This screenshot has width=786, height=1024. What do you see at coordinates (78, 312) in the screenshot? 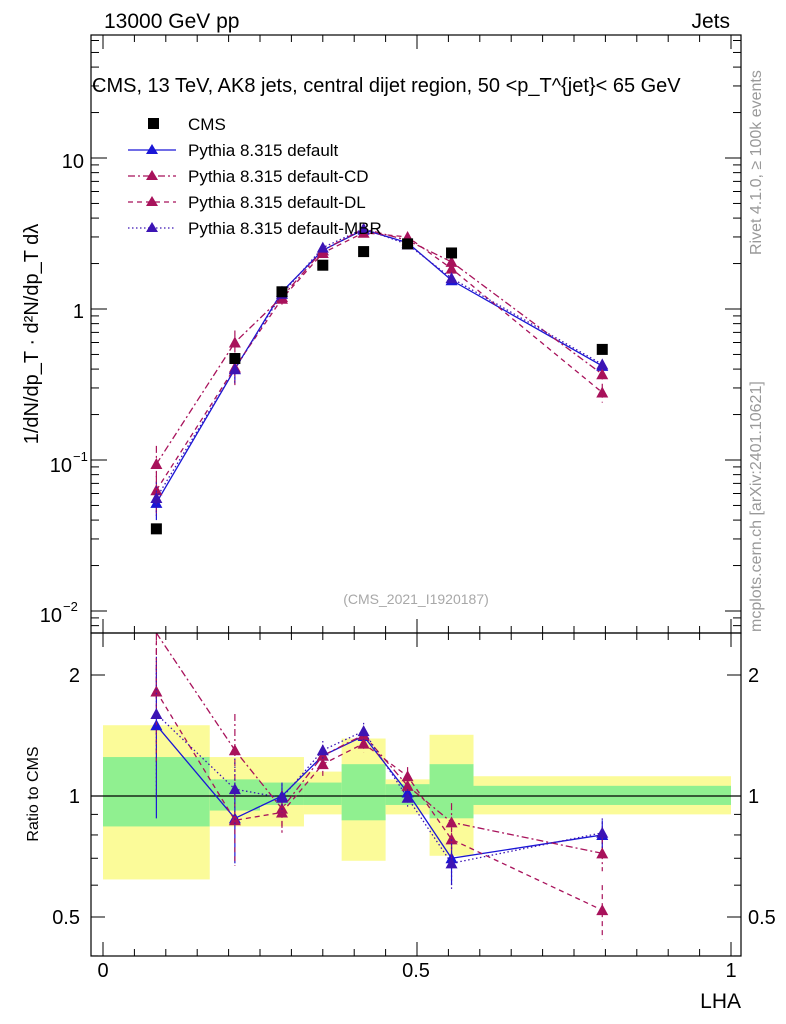
I see `y-tick-label-1: 1` at bounding box center [78, 312].